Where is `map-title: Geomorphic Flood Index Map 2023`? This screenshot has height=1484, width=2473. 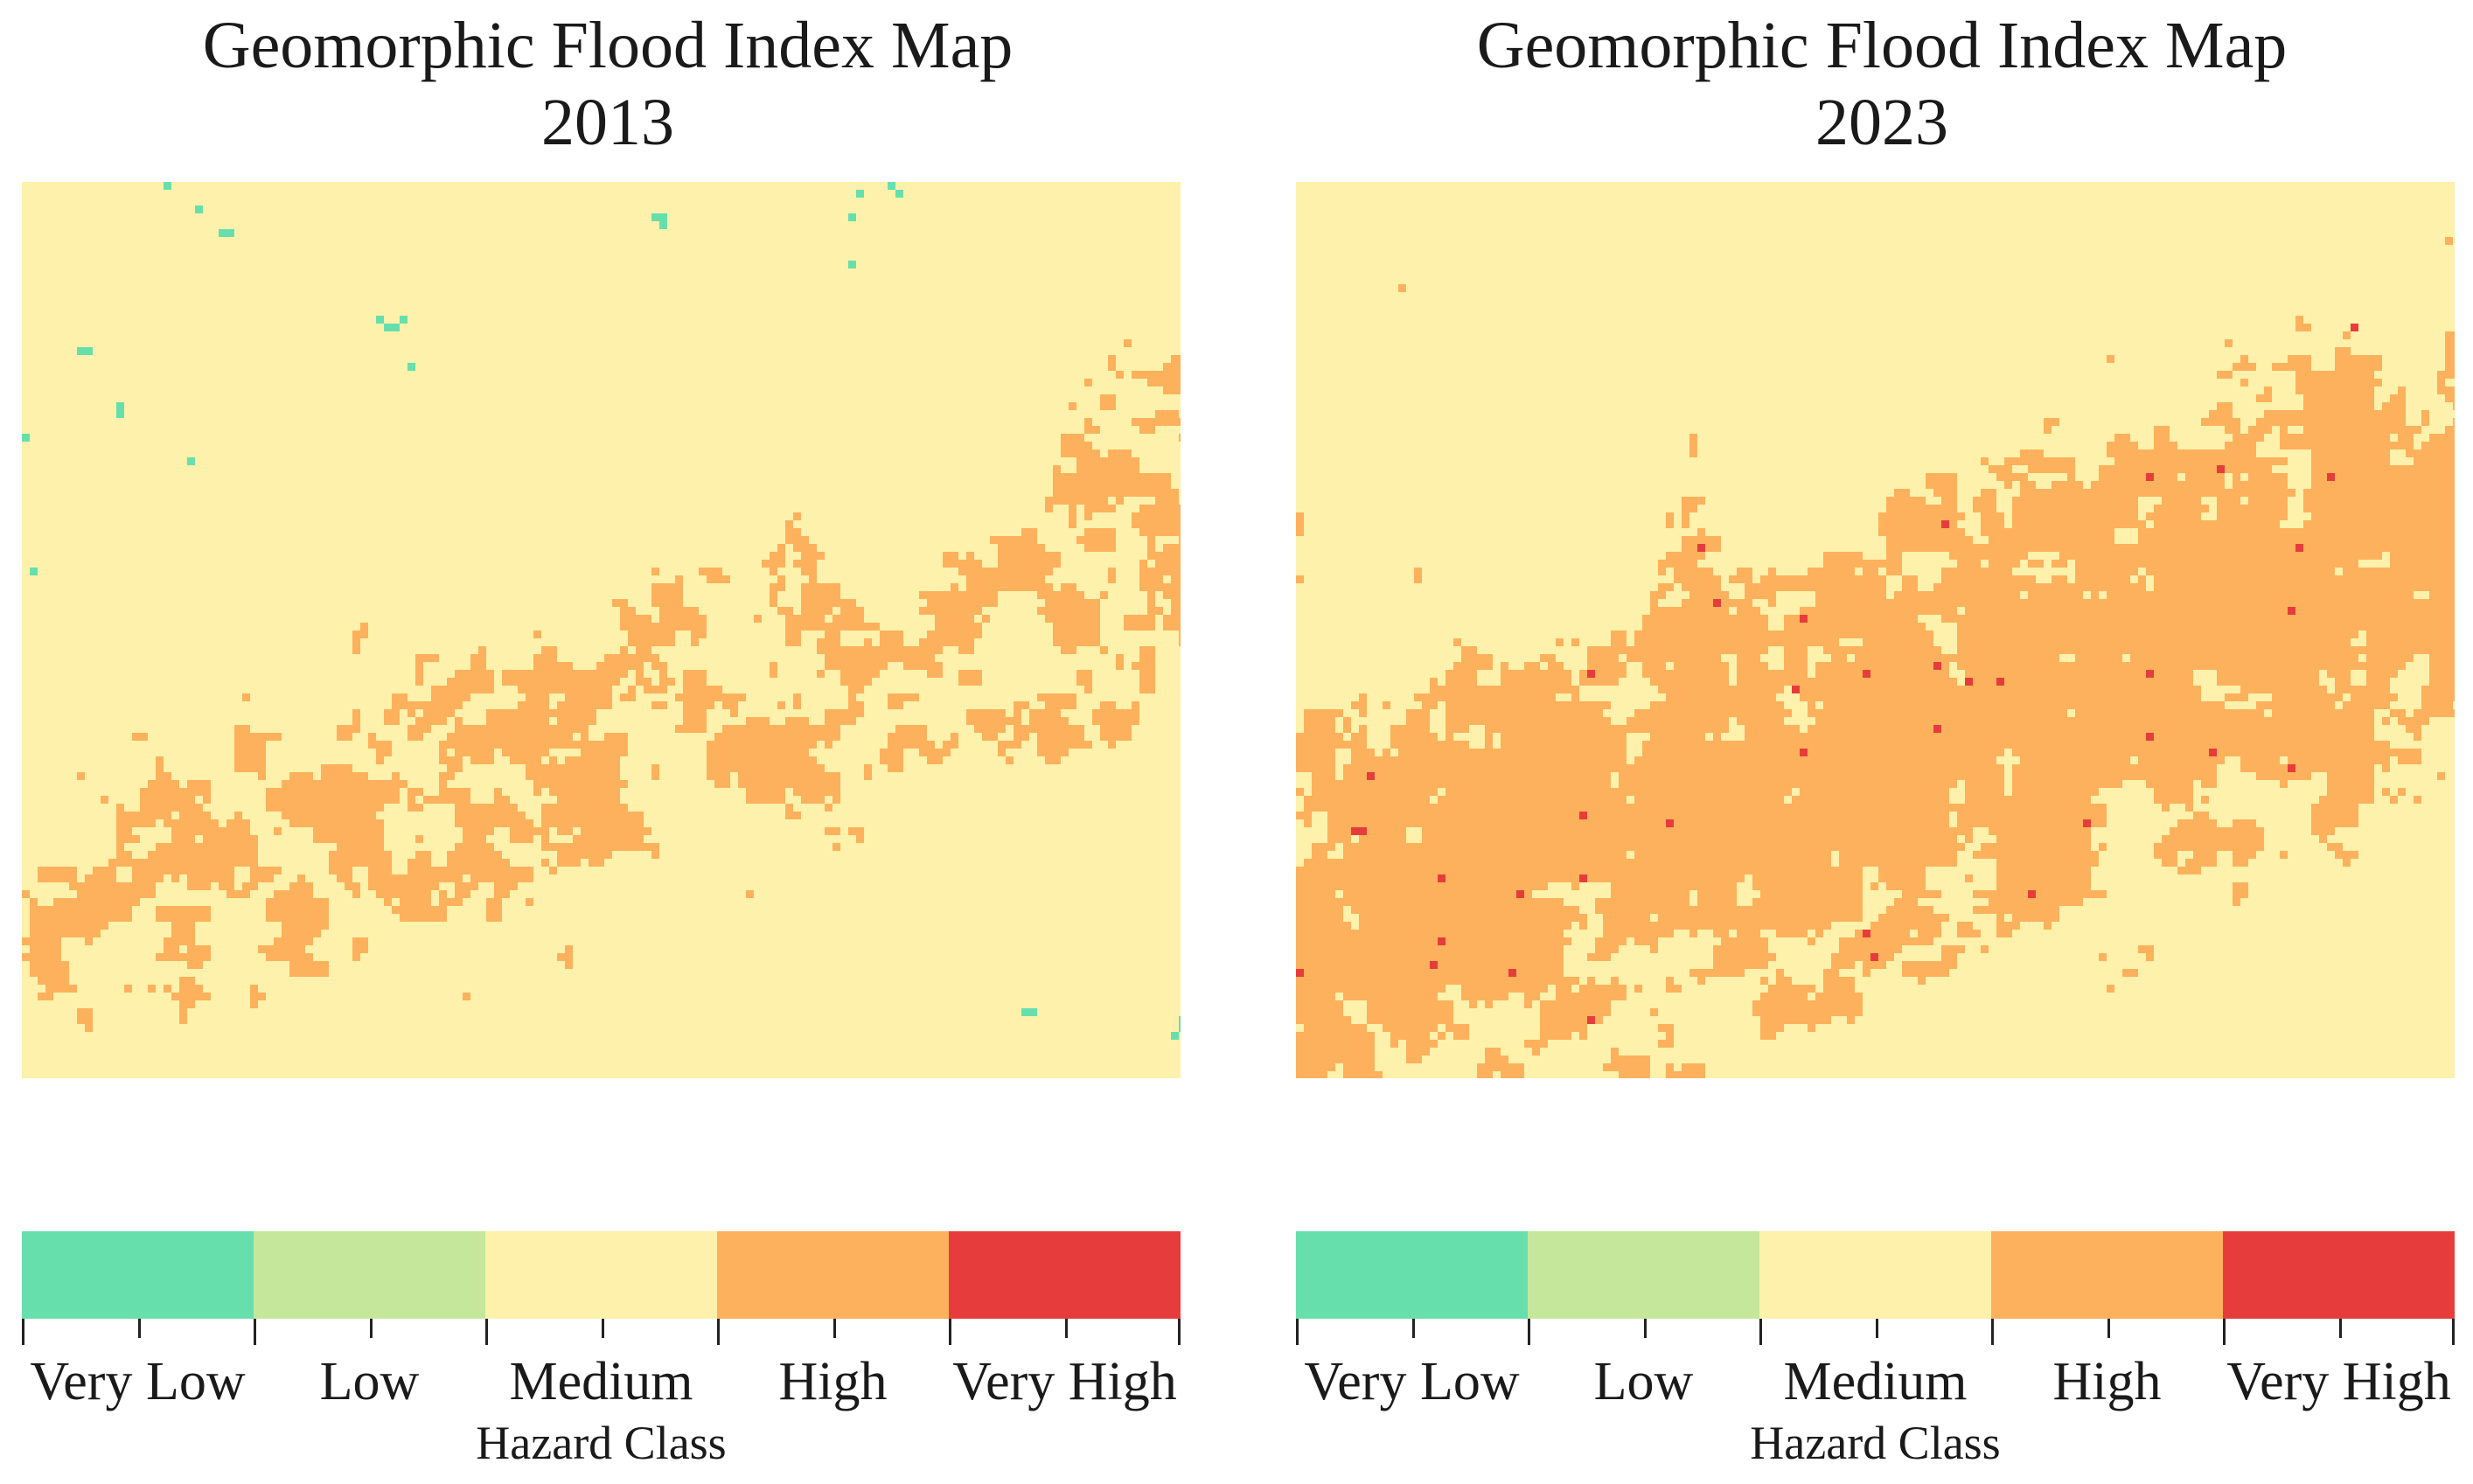
map-title: Geomorphic Flood Index Map 2023 is located at coordinates (1882, 84).